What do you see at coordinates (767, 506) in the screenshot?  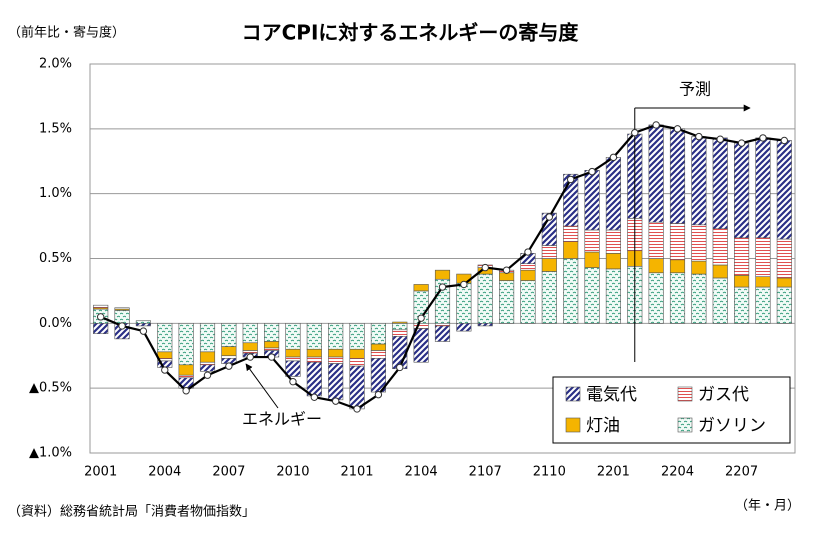 I see `x-axis-label: （年・月）` at bounding box center [767, 506].